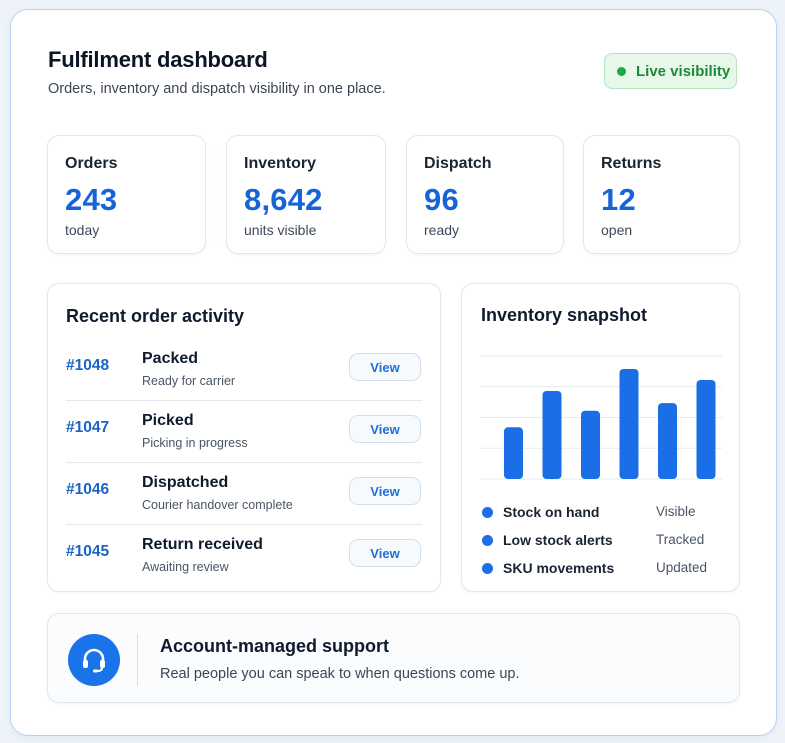  Describe the element at coordinates (618, 199) in the screenshot. I see `stat-value: 12` at that location.